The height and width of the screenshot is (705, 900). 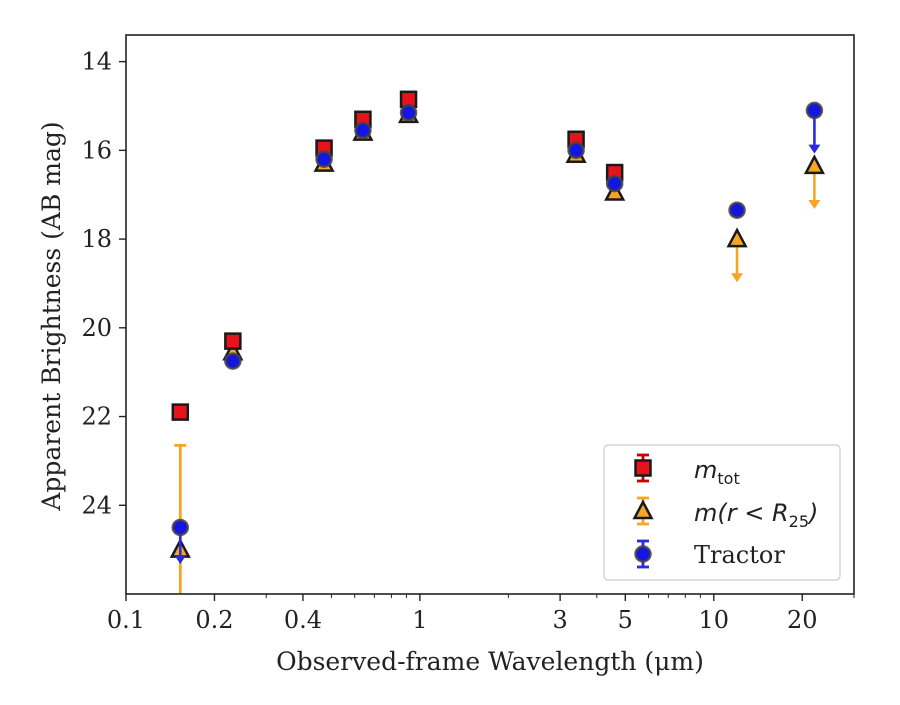 I want to click on y-tick-label: 16, so click(x=96, y=150).